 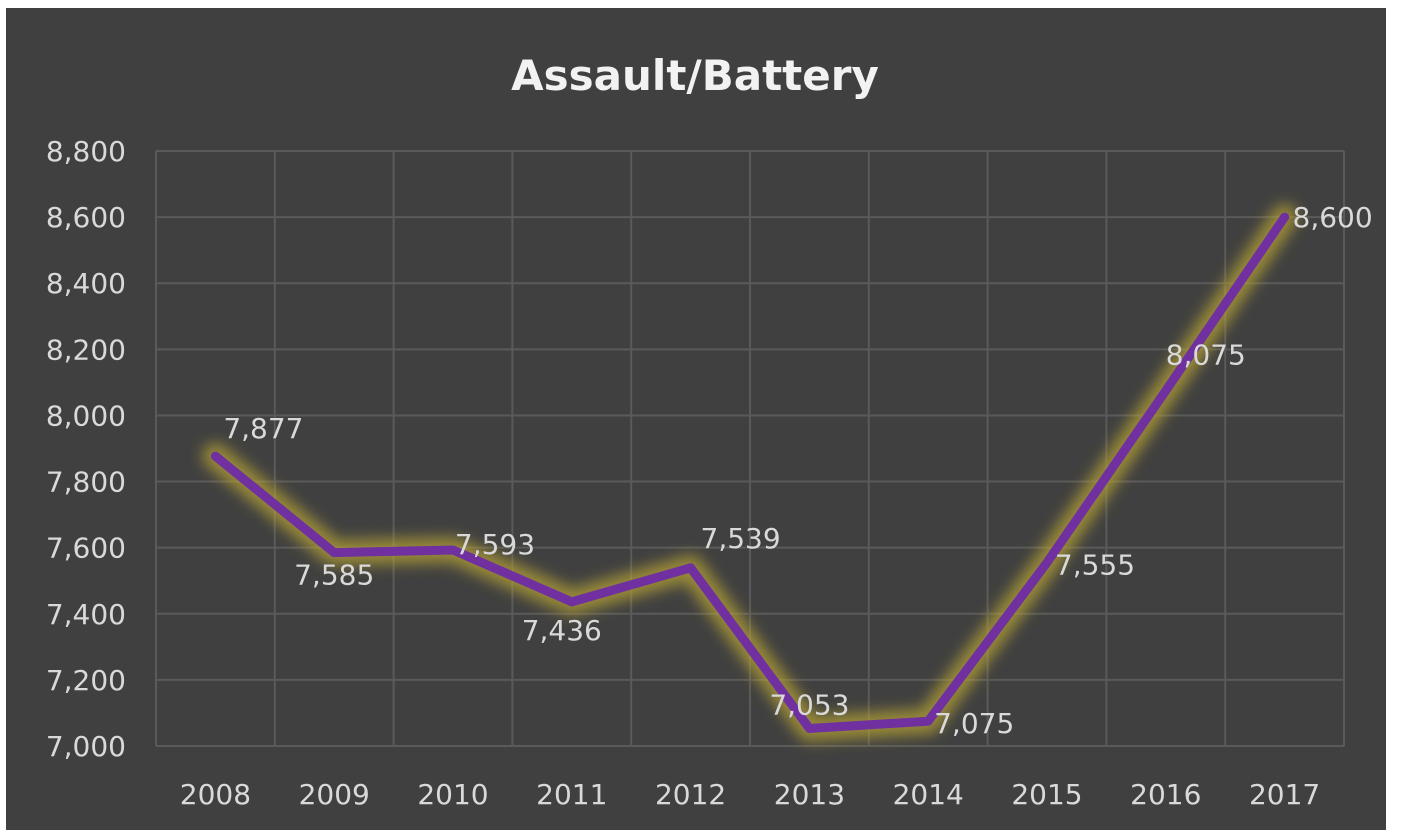 What do you see at coordinates (1095, 565) in the screenshot?
I see `data-label: 7,555` at bounding box center [1095, 565].